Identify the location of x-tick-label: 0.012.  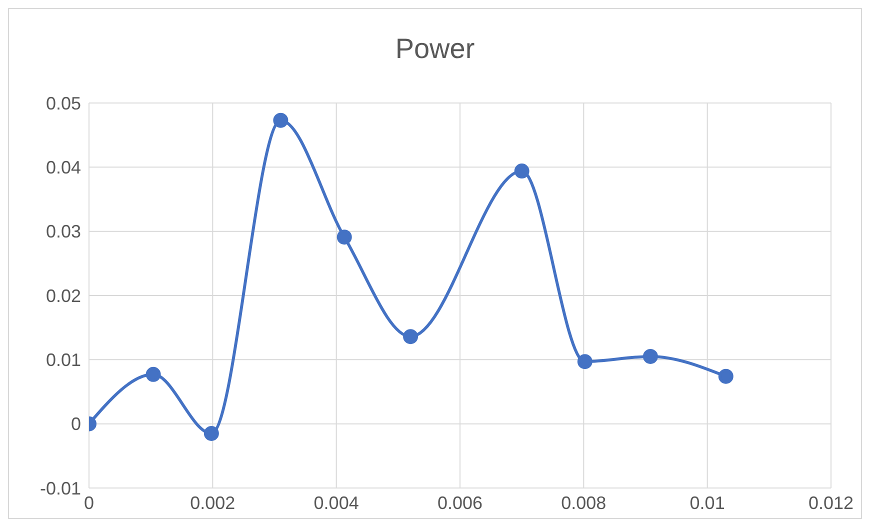
(831, 502).